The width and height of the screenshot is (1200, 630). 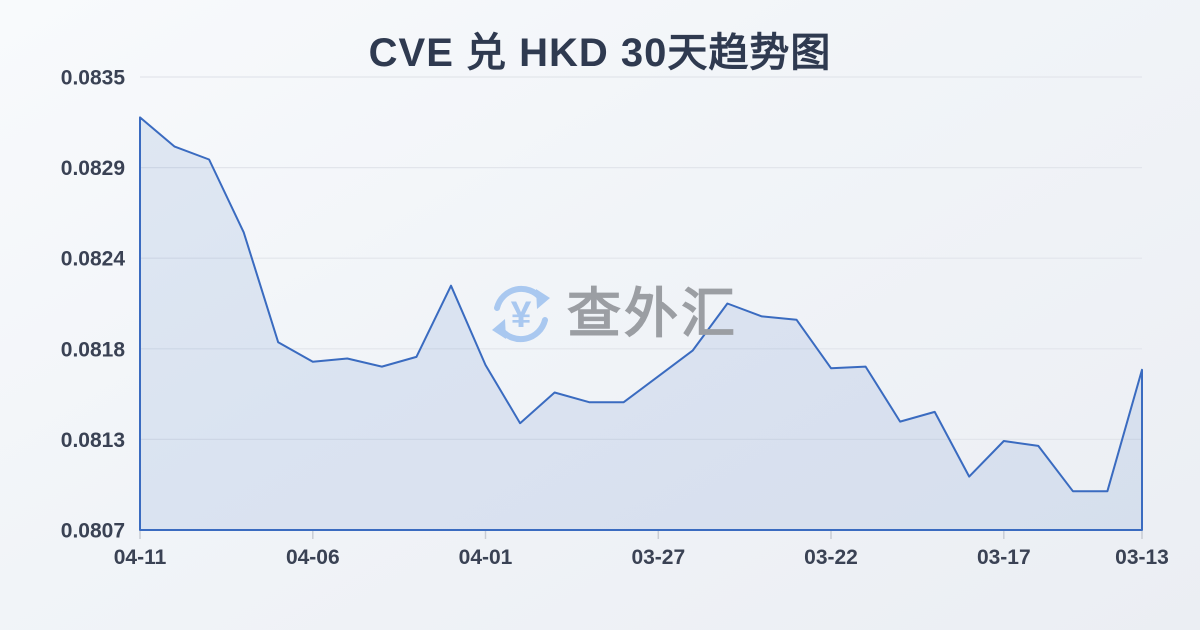 I want to click on y-axis-label: 0.0807, so click(x=93, y=531).